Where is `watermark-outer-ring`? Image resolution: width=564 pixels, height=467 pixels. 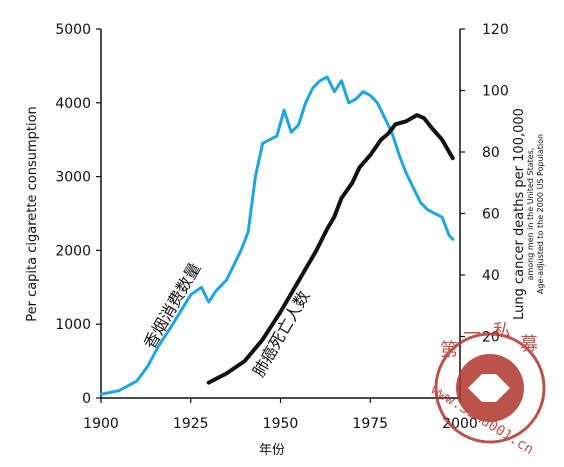 watermark-outer-ring is located at coordinates (490, 388).